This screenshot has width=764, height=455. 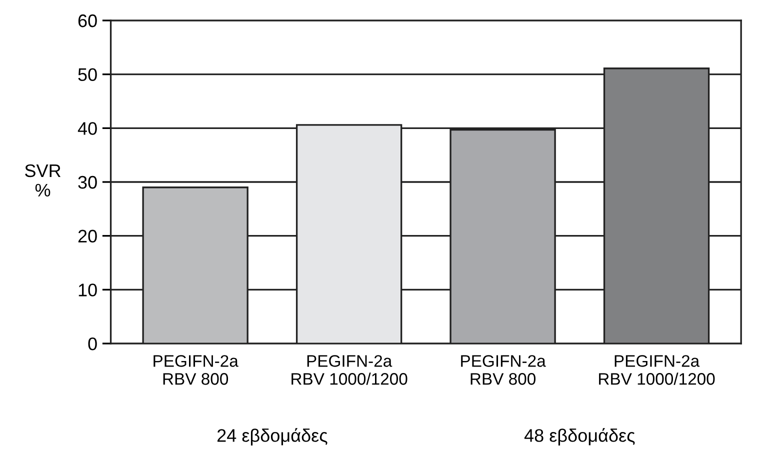 What do you see at coordinates (87, 75) in the screenshot?
I see `y-tick-label: 50` at bounding box center [87, 75].